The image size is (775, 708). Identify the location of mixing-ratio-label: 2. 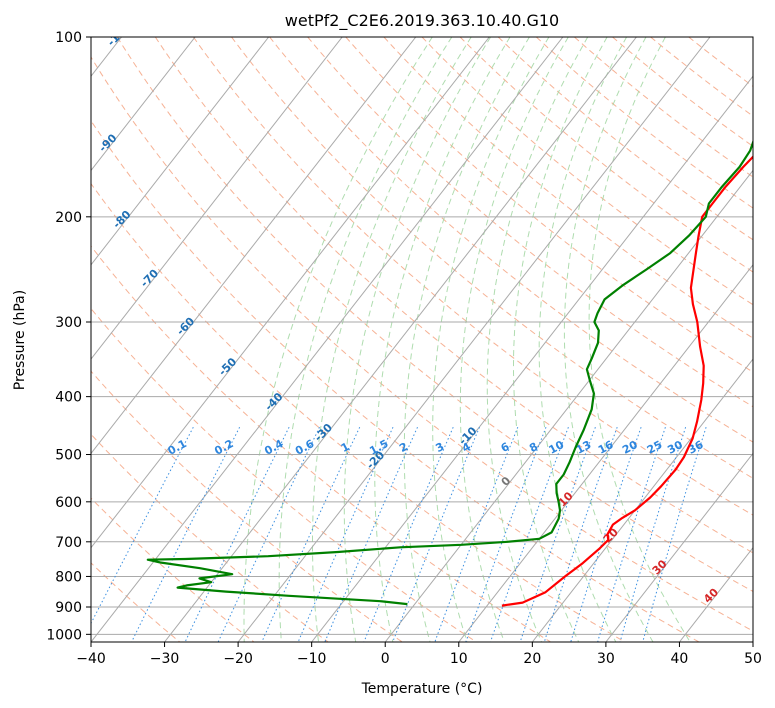
(403, 447).